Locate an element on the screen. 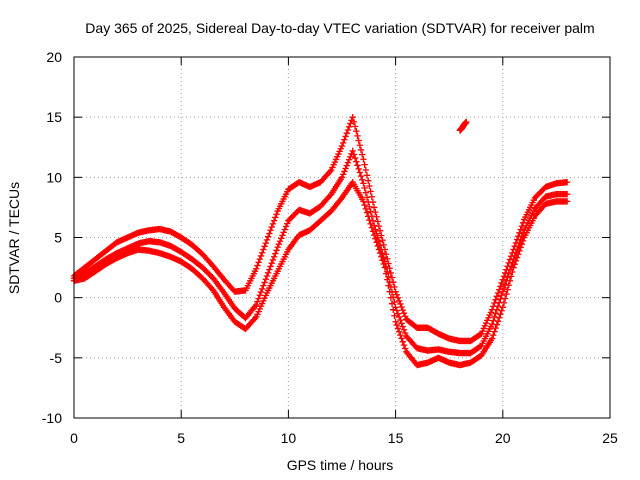  y-axis-label: SDTVAR / TECUs is located at coordinates (14, 238).